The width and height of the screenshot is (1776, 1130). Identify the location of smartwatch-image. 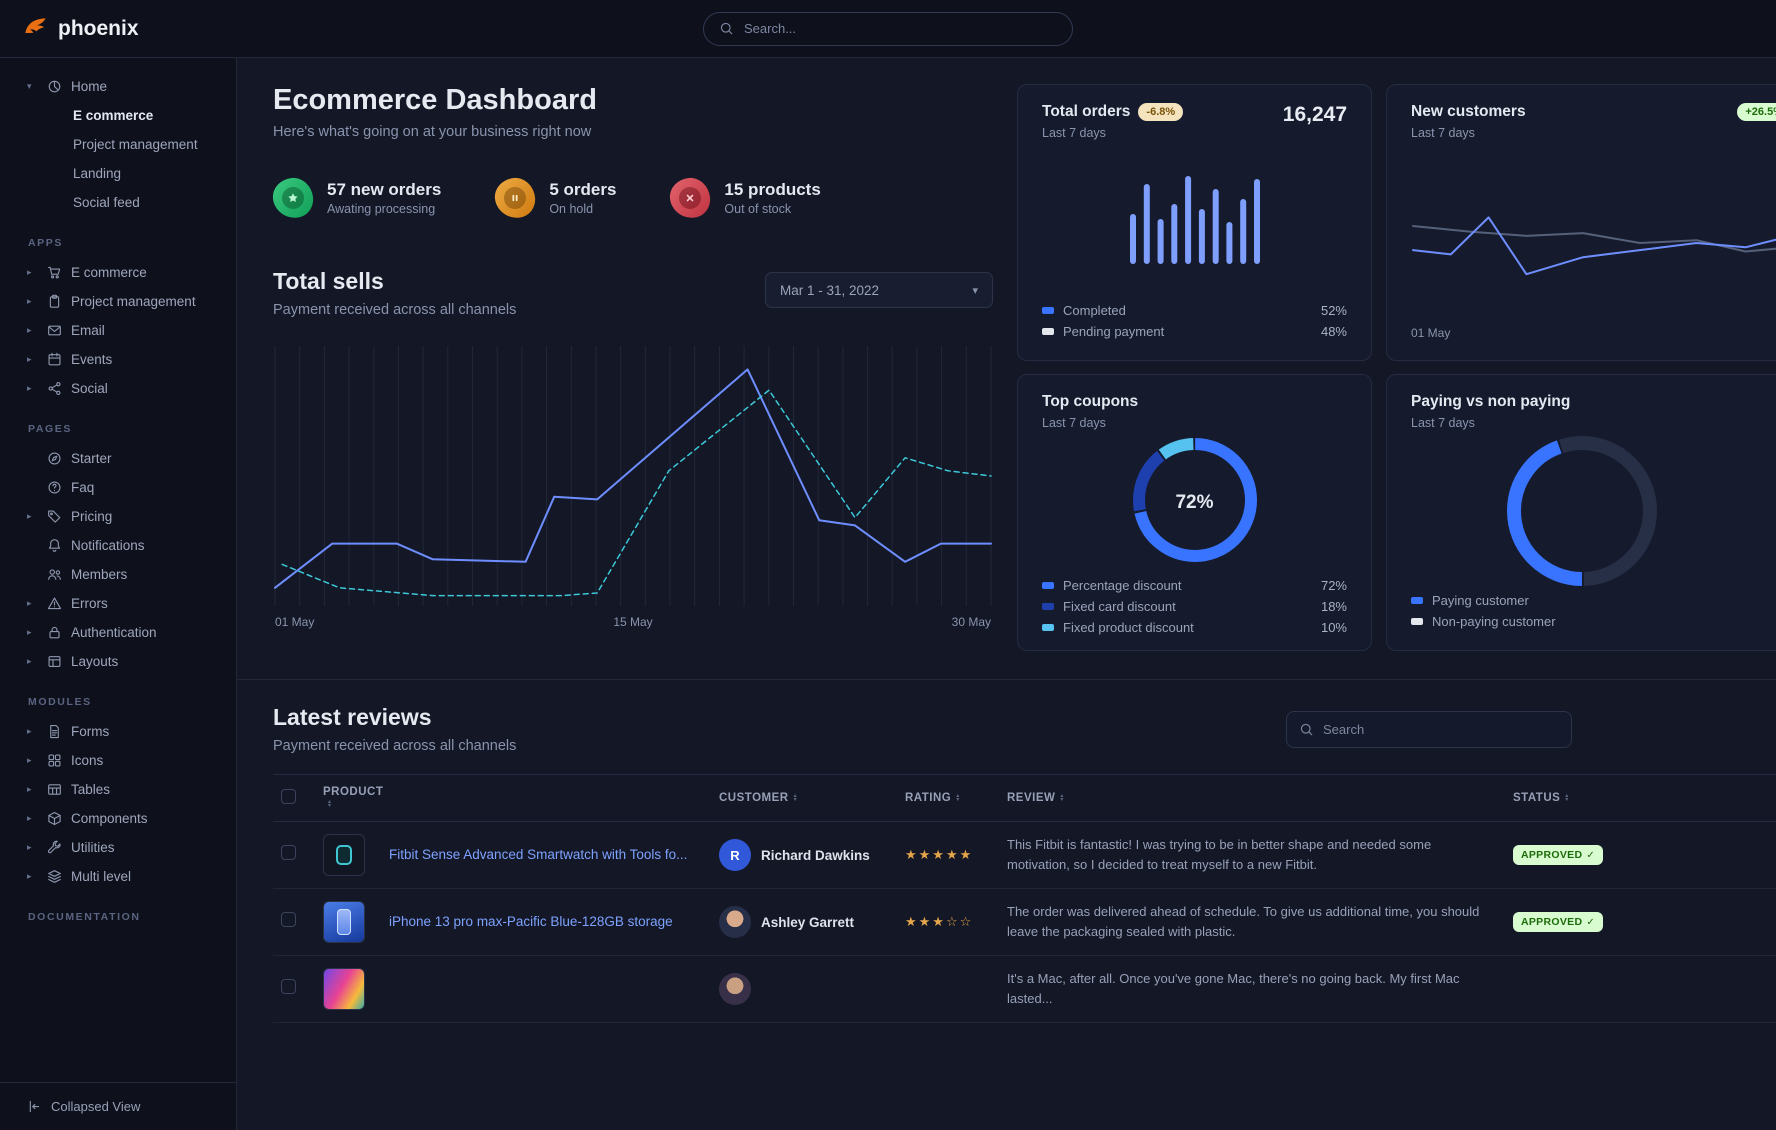
(344, 855).